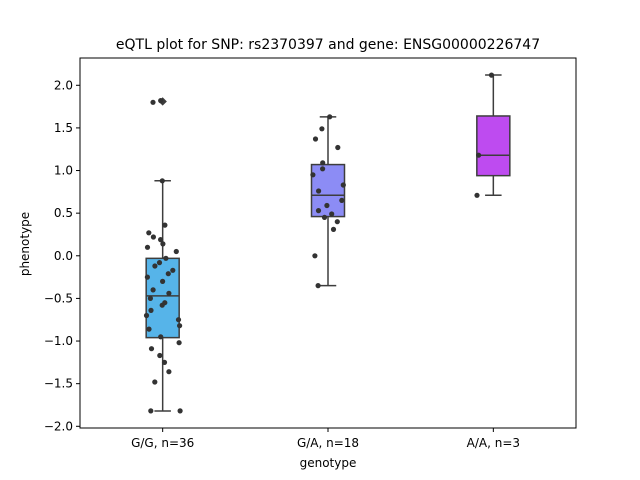  Describe the element at coordinates (58, 341) in the screenshot. I see `y-tick-label: −1.0` at that location.